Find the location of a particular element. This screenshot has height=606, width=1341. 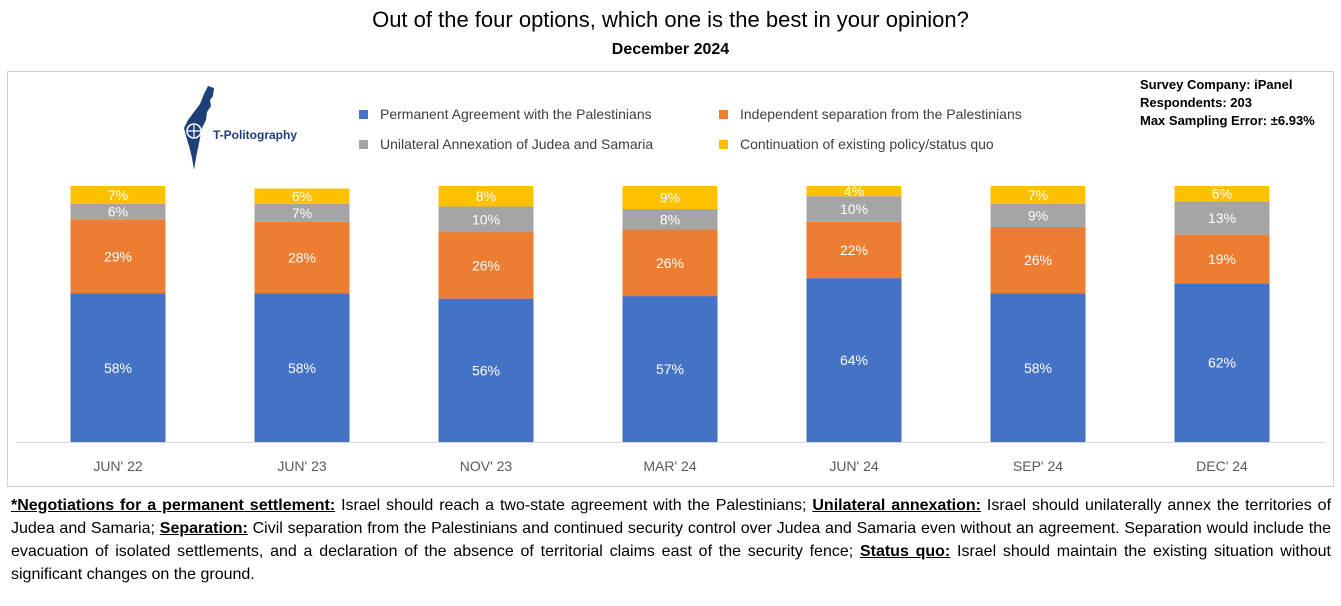

x-tick-label: JUN' 22 is located at coordinates (118, 466).